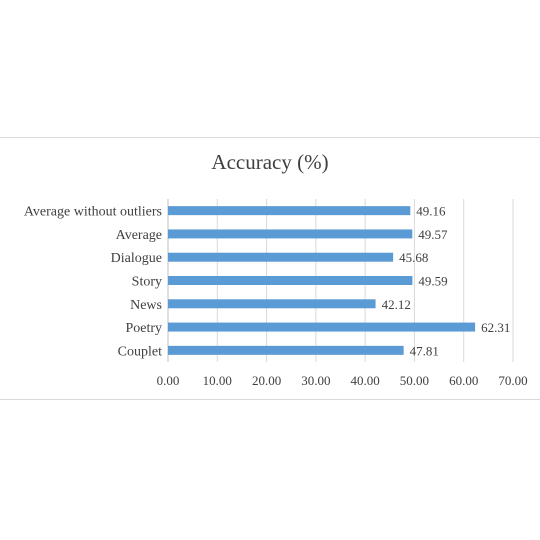  What do you see at coordinates (512, 380) in the screenshot?
I see `x-tick-label: 70.00` at bounding box center [512, 380].